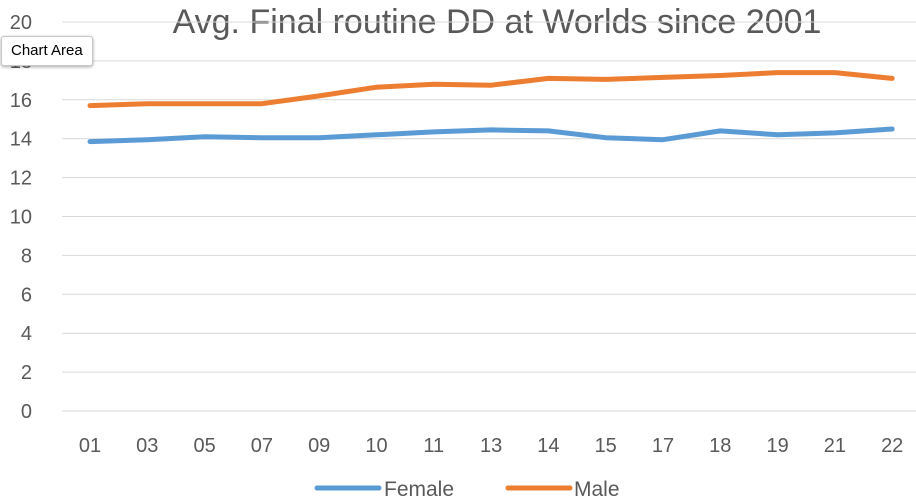 This screenshot has height=504, width=916. What do you see at coordinates (47, 51) in the screenshot?
I see `chart-area-tooltip: Chart Area` at bounding box center [47, 51].